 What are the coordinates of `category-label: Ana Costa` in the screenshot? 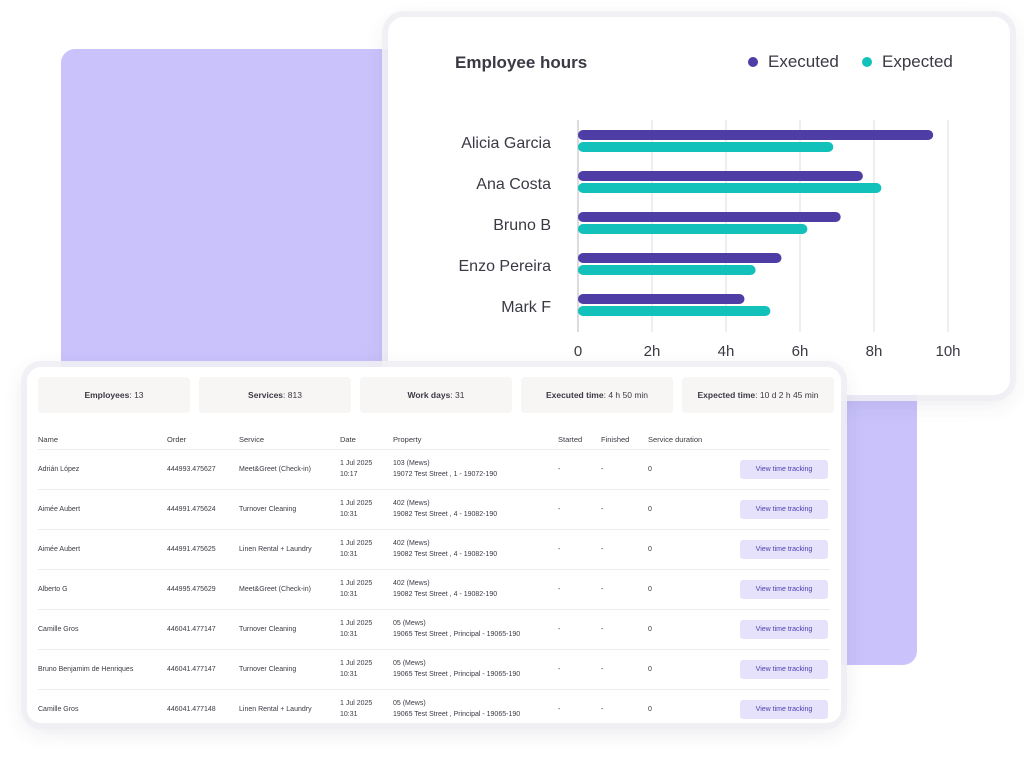 It's located at (513, 184).